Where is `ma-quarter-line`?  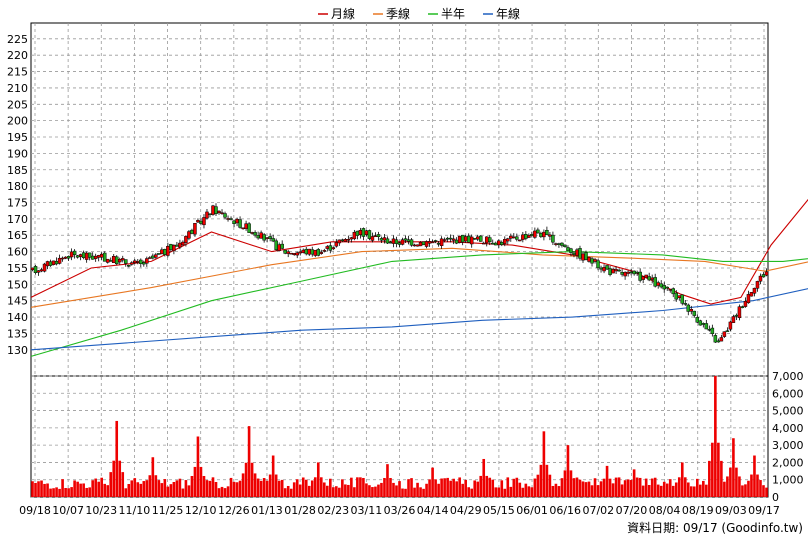 ma-quarter-line is located at coordinates (419, 277).